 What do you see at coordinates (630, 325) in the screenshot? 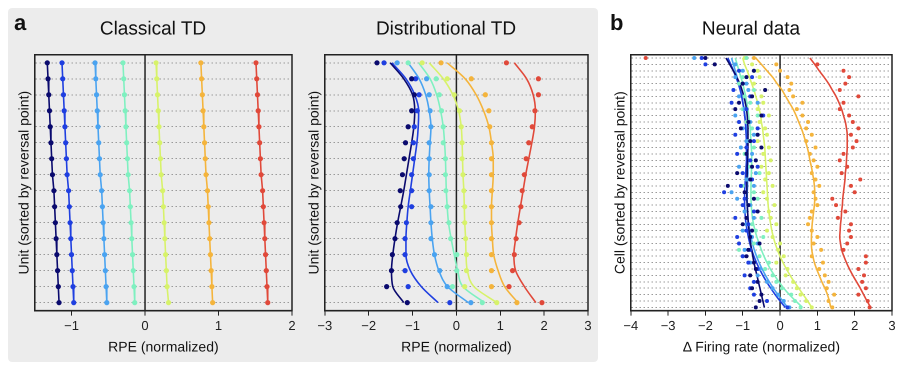
I see `x-tick-label: −4` at bounding box center [630, 325].